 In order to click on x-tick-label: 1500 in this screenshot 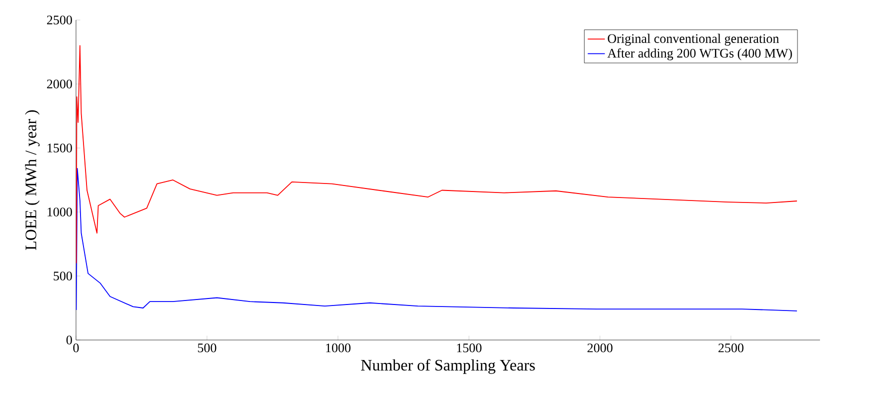, I will do `click(469, 348)`.